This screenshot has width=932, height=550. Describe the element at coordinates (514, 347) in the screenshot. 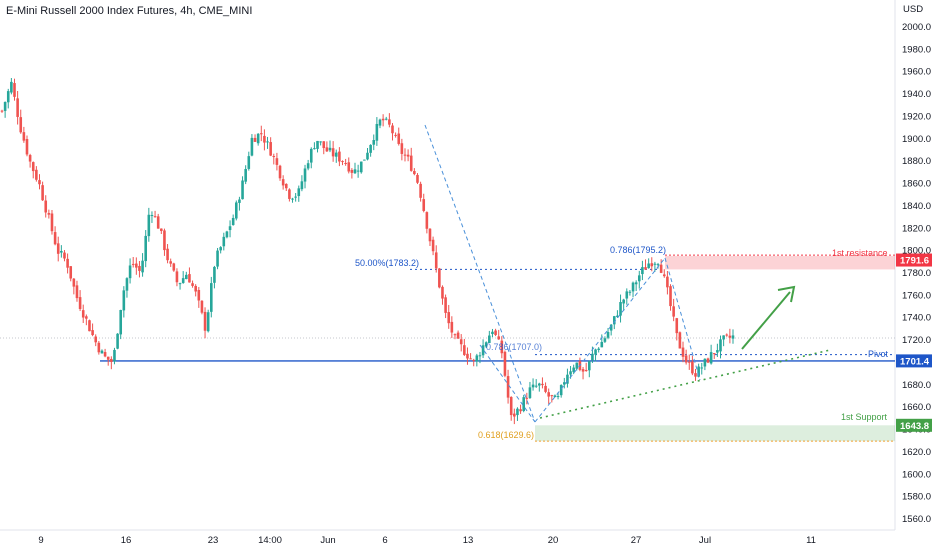

I see `fib-786b-label: 0.786(1707.0)` at that location.